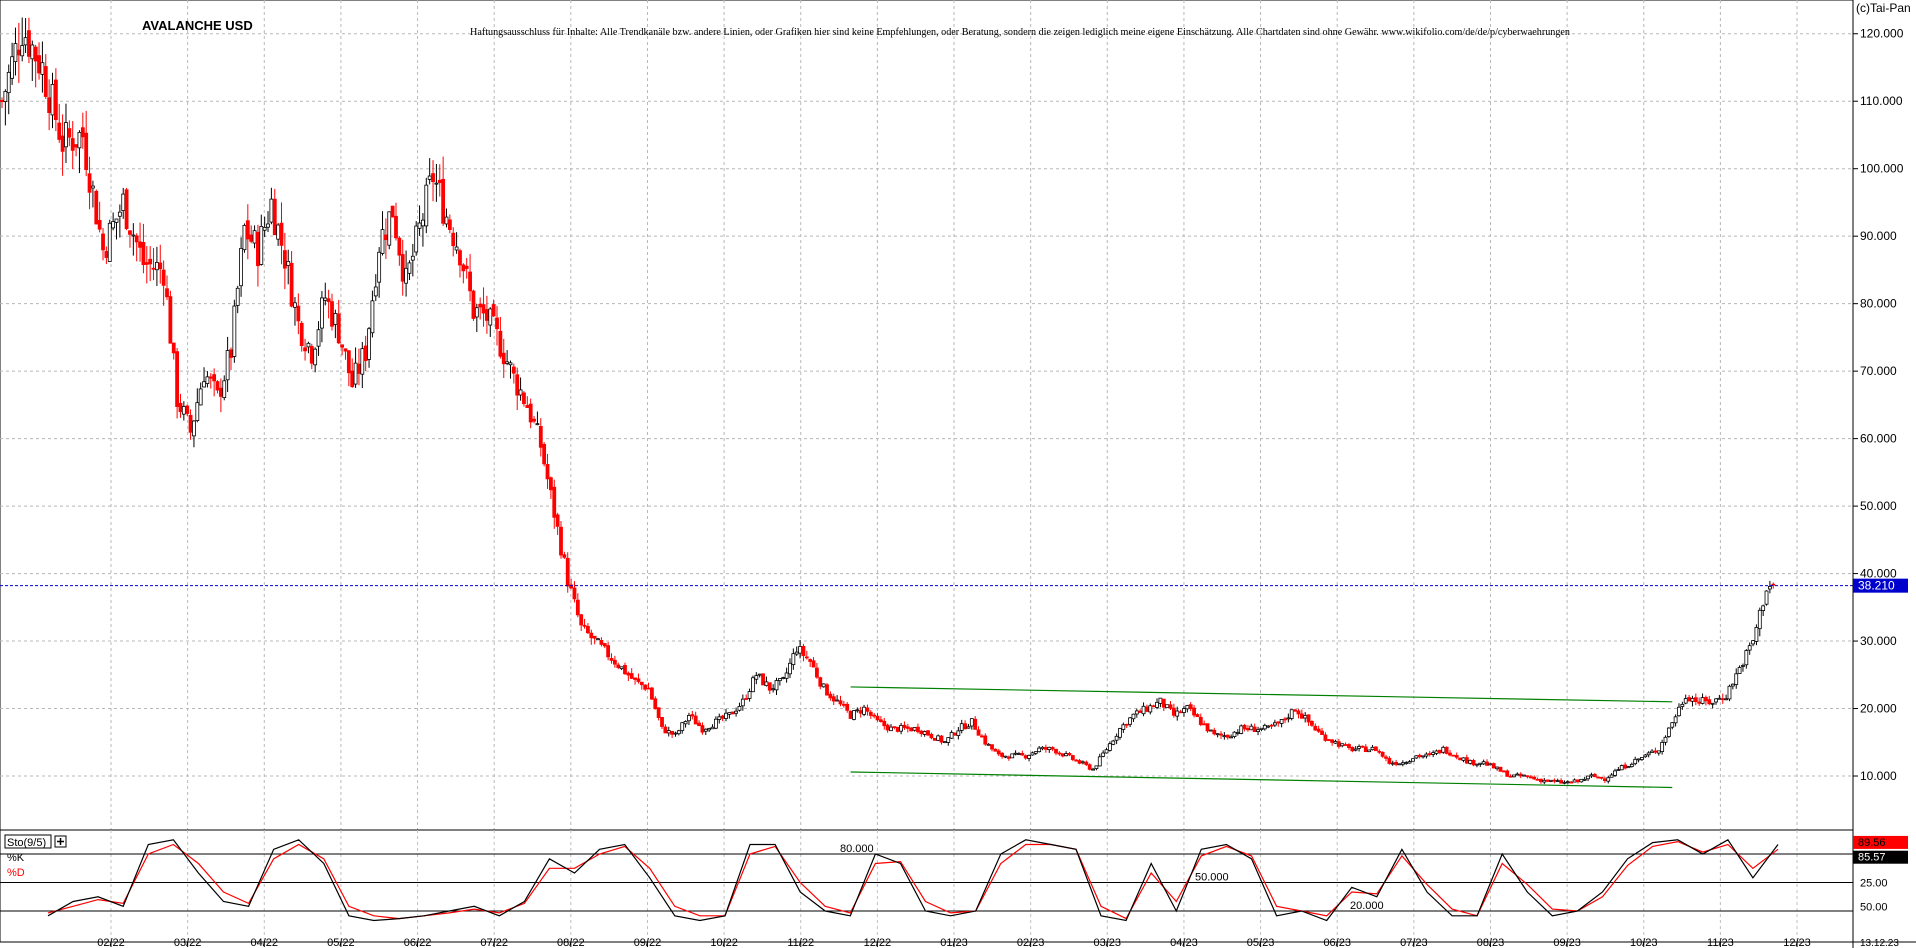 The height and width of the screenshot is (948, 1916). What do you see at coordinates (16, 873) in the screenshot?
I see `legend-d: %D` at bounding box center [16, 873].